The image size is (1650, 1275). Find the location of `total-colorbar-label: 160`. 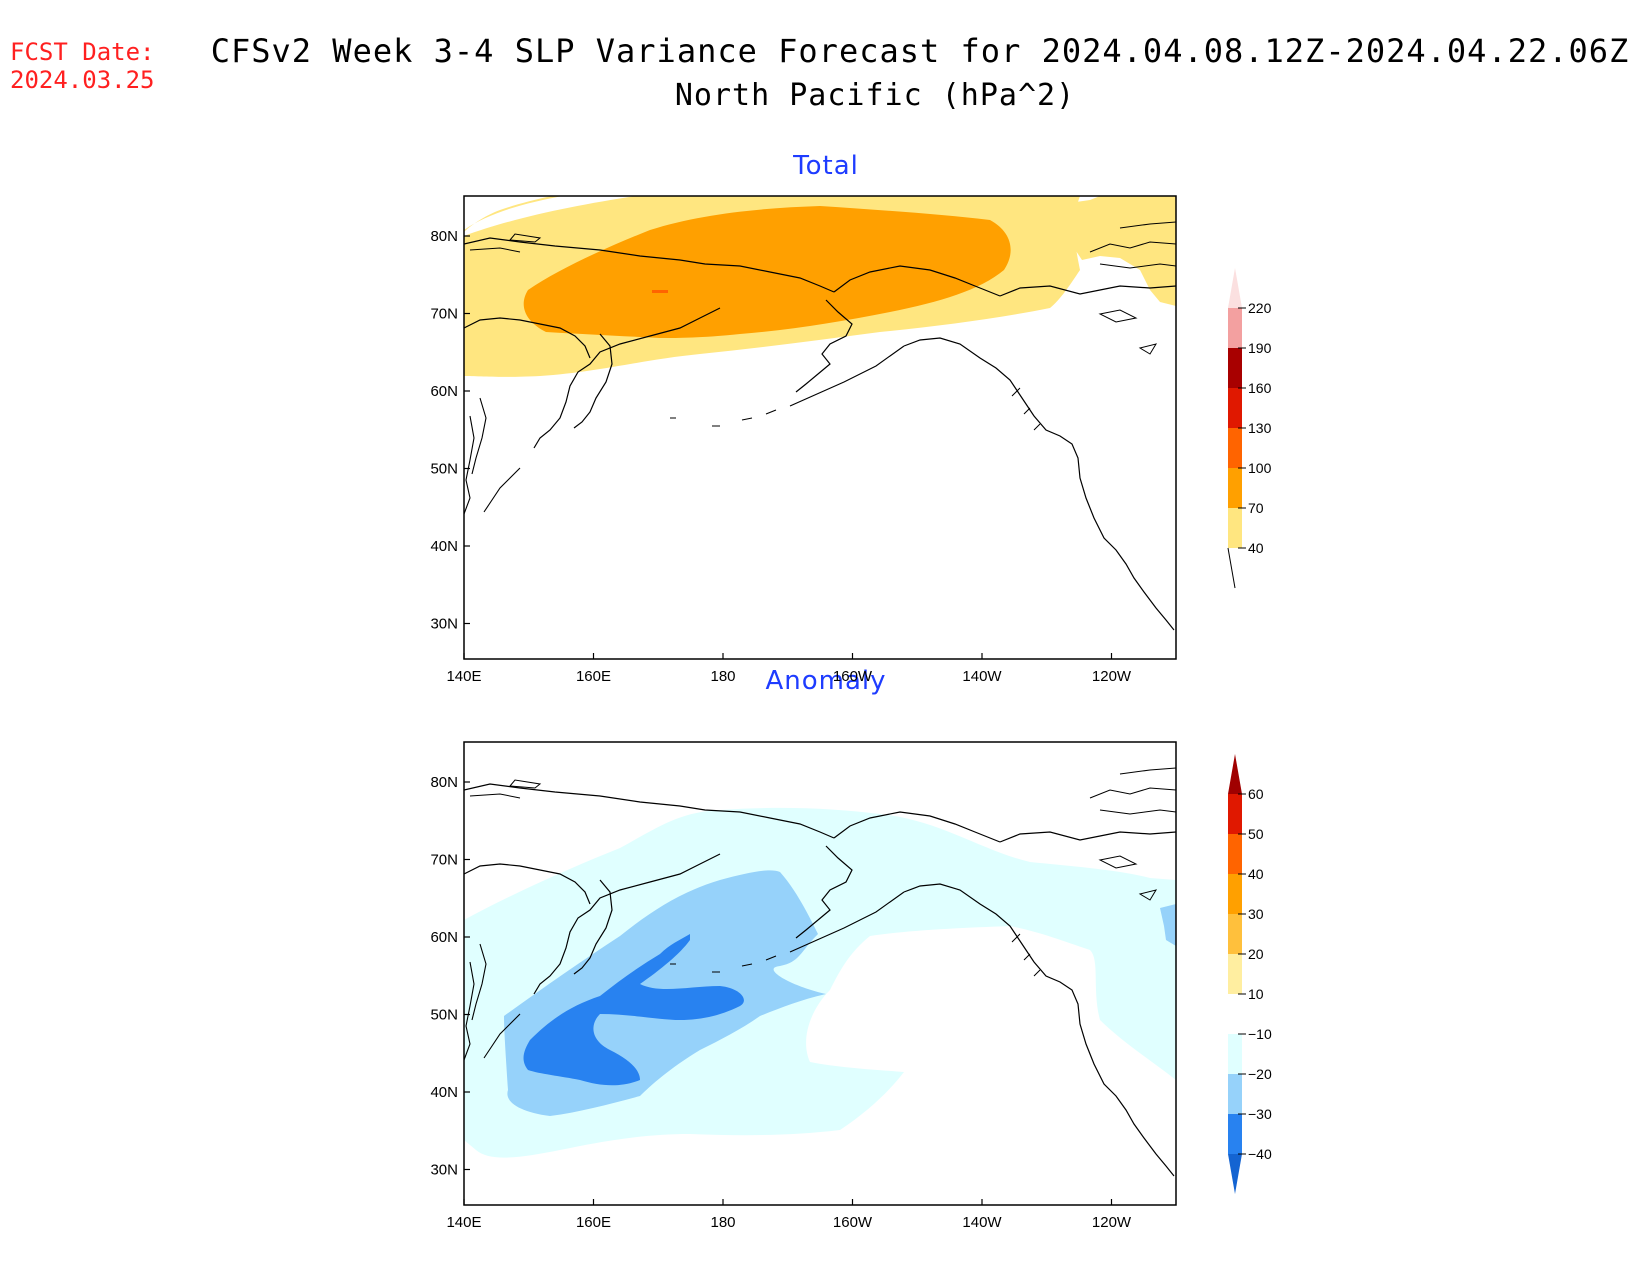

total-colorbar-label: 160 is located at coordinates (1260, 388).